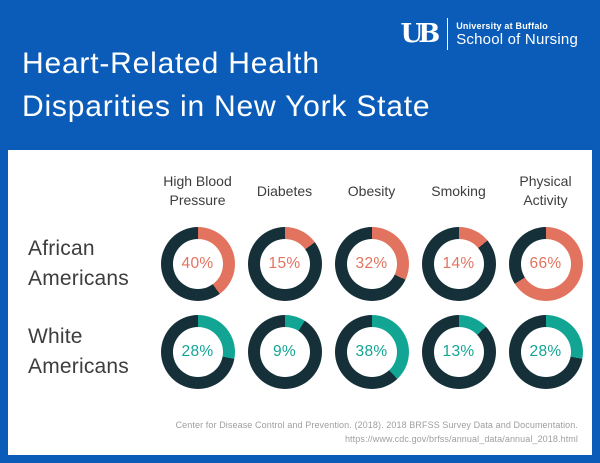 The image size is (600, 463). I want to click on donut-white-americans-physical-activity: 28%, so click(545, 352).